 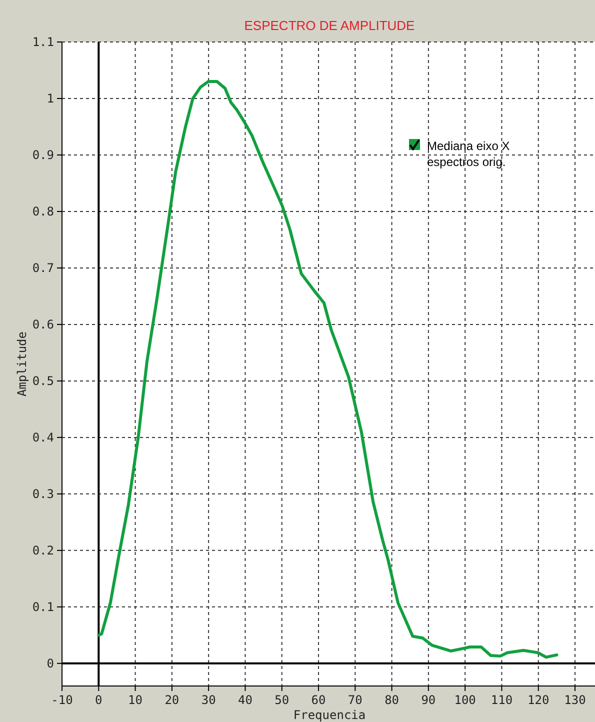 What do you see at coordinates (43, 493) in the screenshot?
I see `y-tick-label: 0.3` at bounding box center [43, 493].